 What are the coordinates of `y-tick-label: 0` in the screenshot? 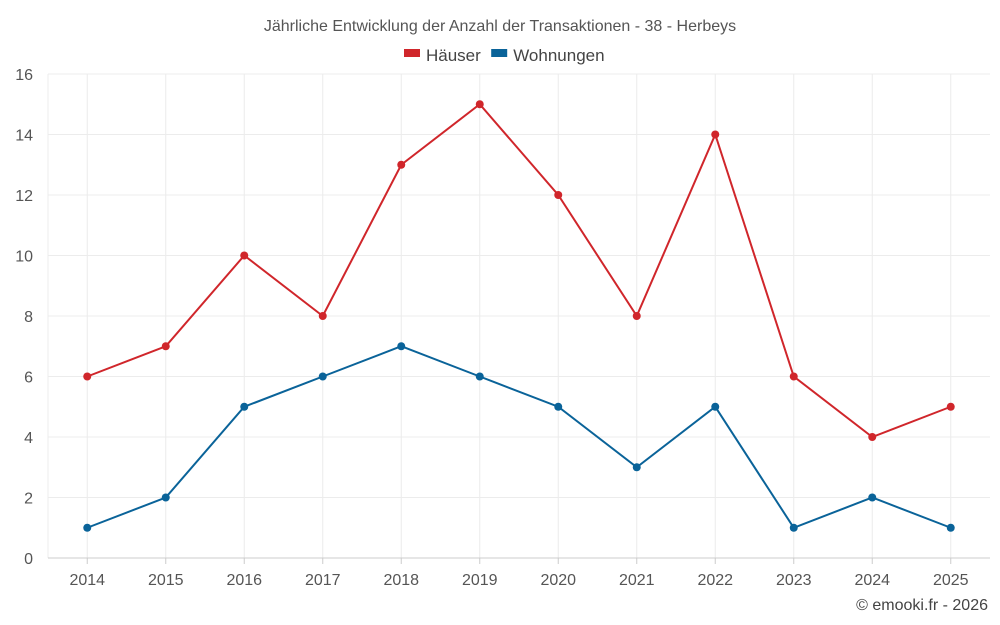 It's located at (28, 559).